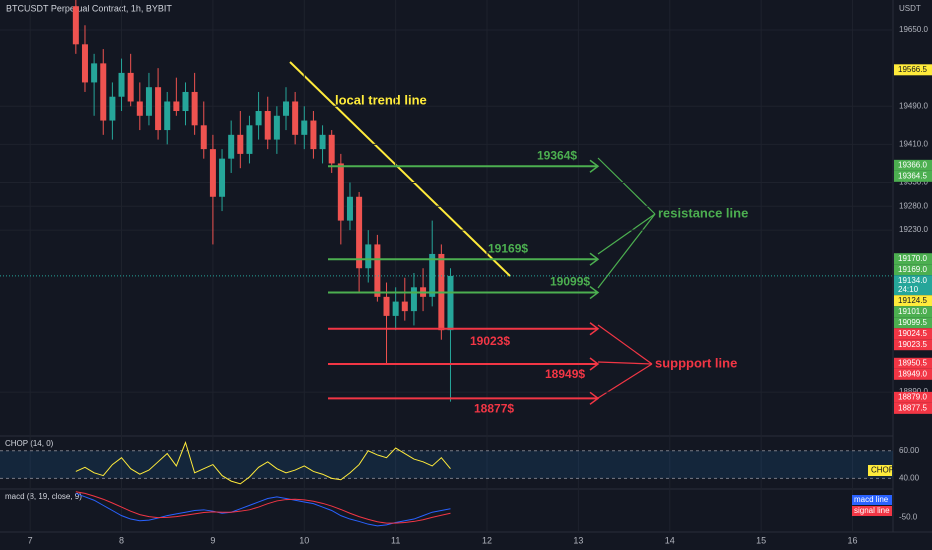 This screenshot has width=932, height=550. I want to click on currency: USDT, so click(910, 8).